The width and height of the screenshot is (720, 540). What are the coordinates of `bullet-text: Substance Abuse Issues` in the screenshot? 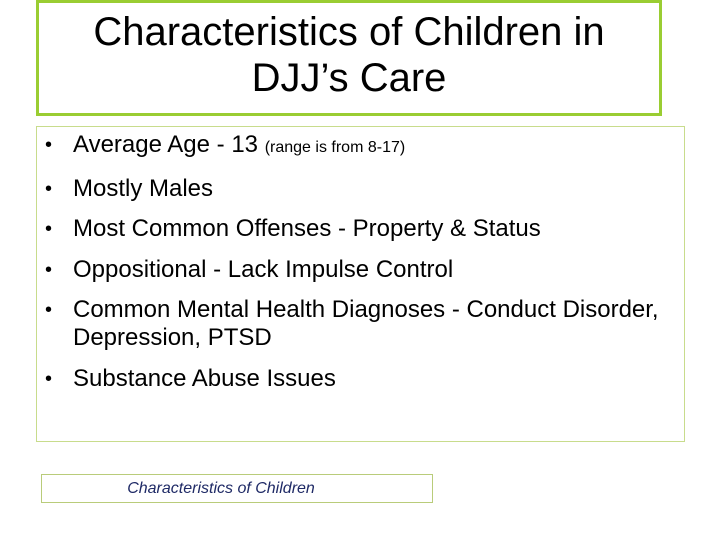 It's located at (204, 378).